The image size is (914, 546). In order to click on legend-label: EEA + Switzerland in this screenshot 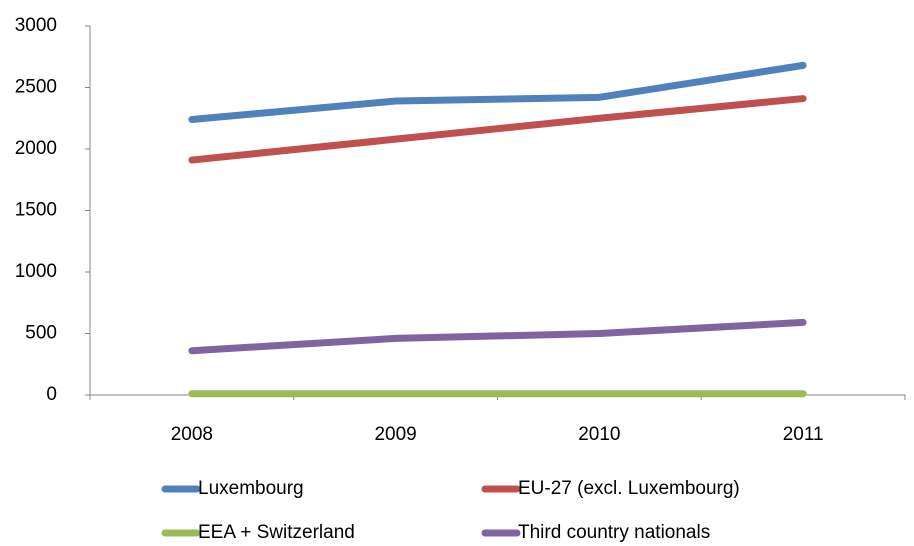, I will do `click(276, 532)`.